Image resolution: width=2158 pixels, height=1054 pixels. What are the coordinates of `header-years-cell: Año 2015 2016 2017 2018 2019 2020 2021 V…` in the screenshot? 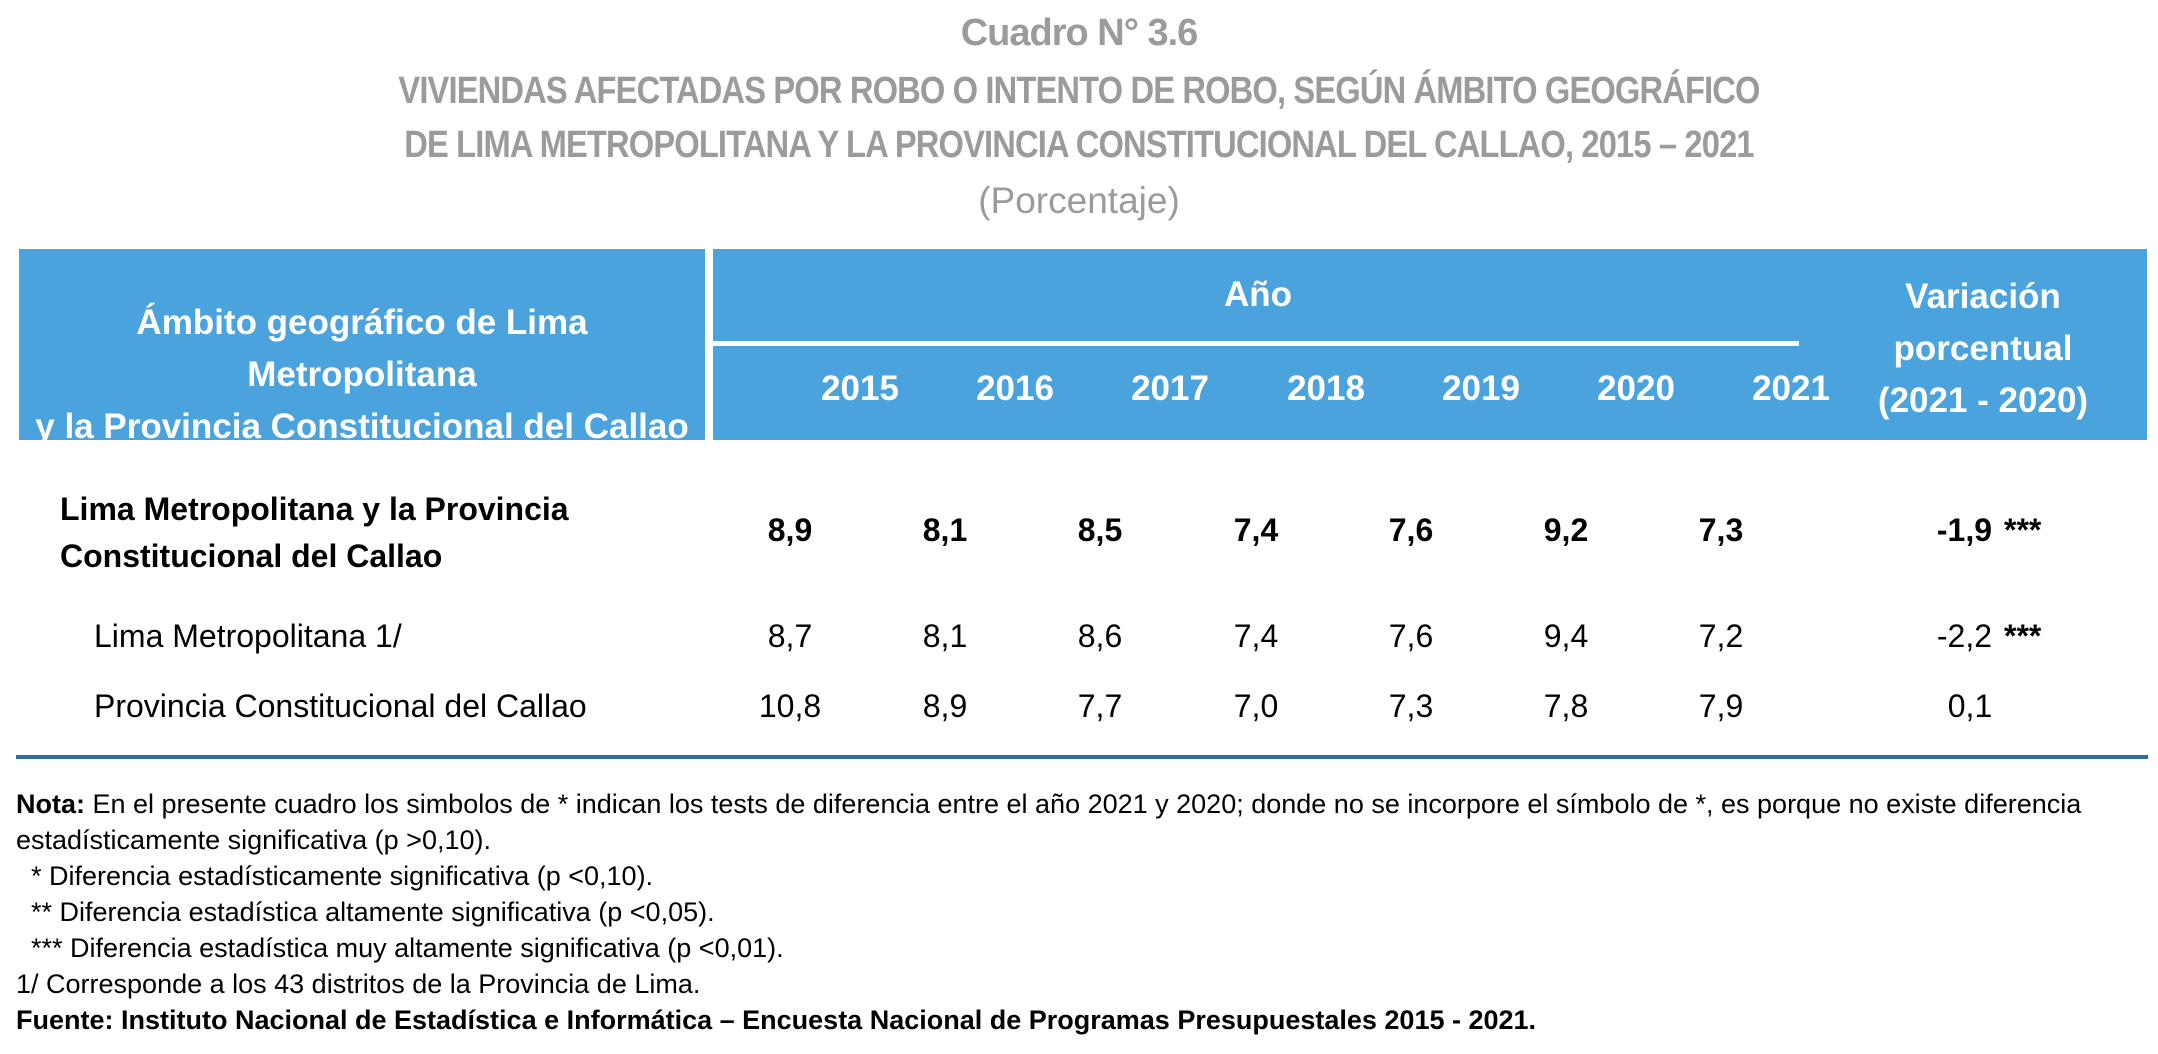 It's located at (1430, 344).